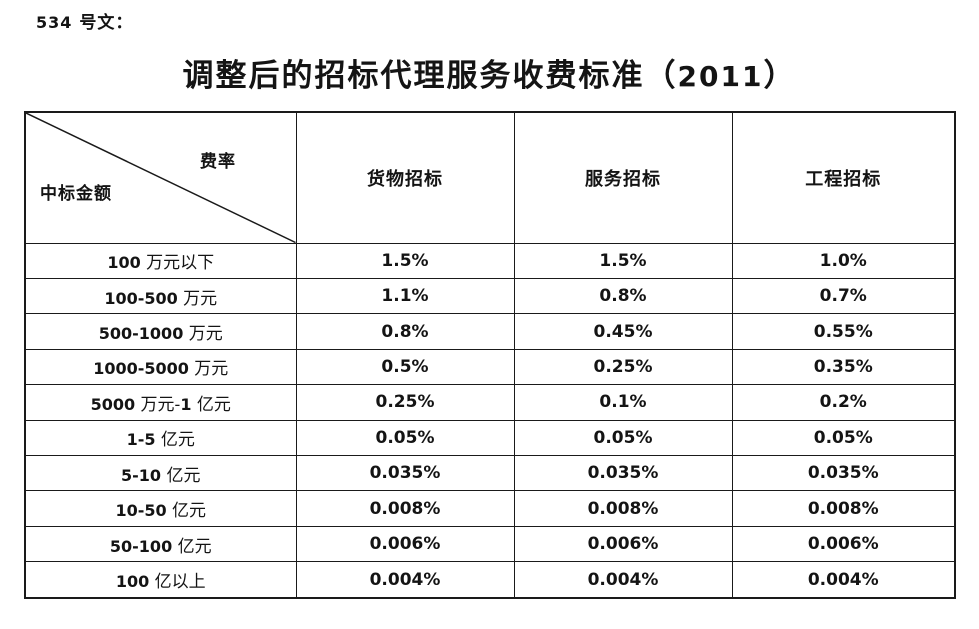 This screenshot has width=979, height=629. I want to click on goods-rate-cell: 0.05%, so click(405, 438).